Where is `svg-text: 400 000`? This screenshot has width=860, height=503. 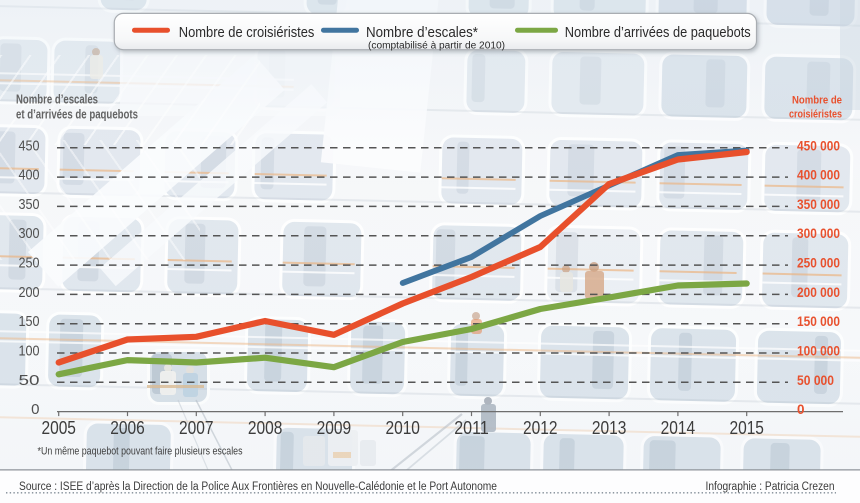
svg-text: 400 000 is located at coordinates (818, 175).